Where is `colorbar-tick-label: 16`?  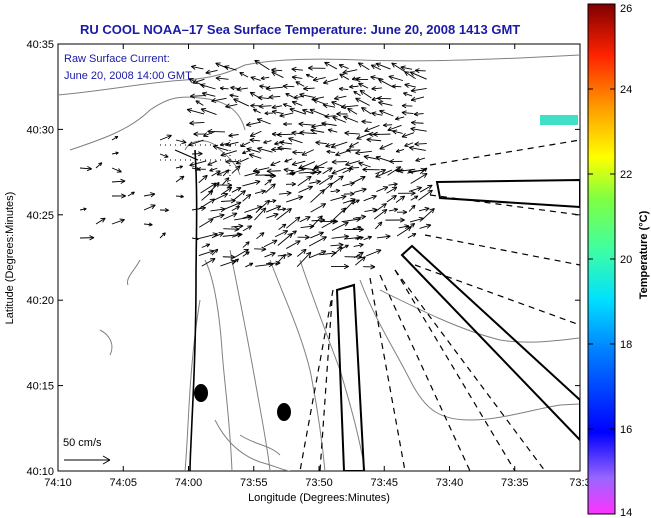 colorbar-tick-label: 16 is located at coordinates (626, 430).